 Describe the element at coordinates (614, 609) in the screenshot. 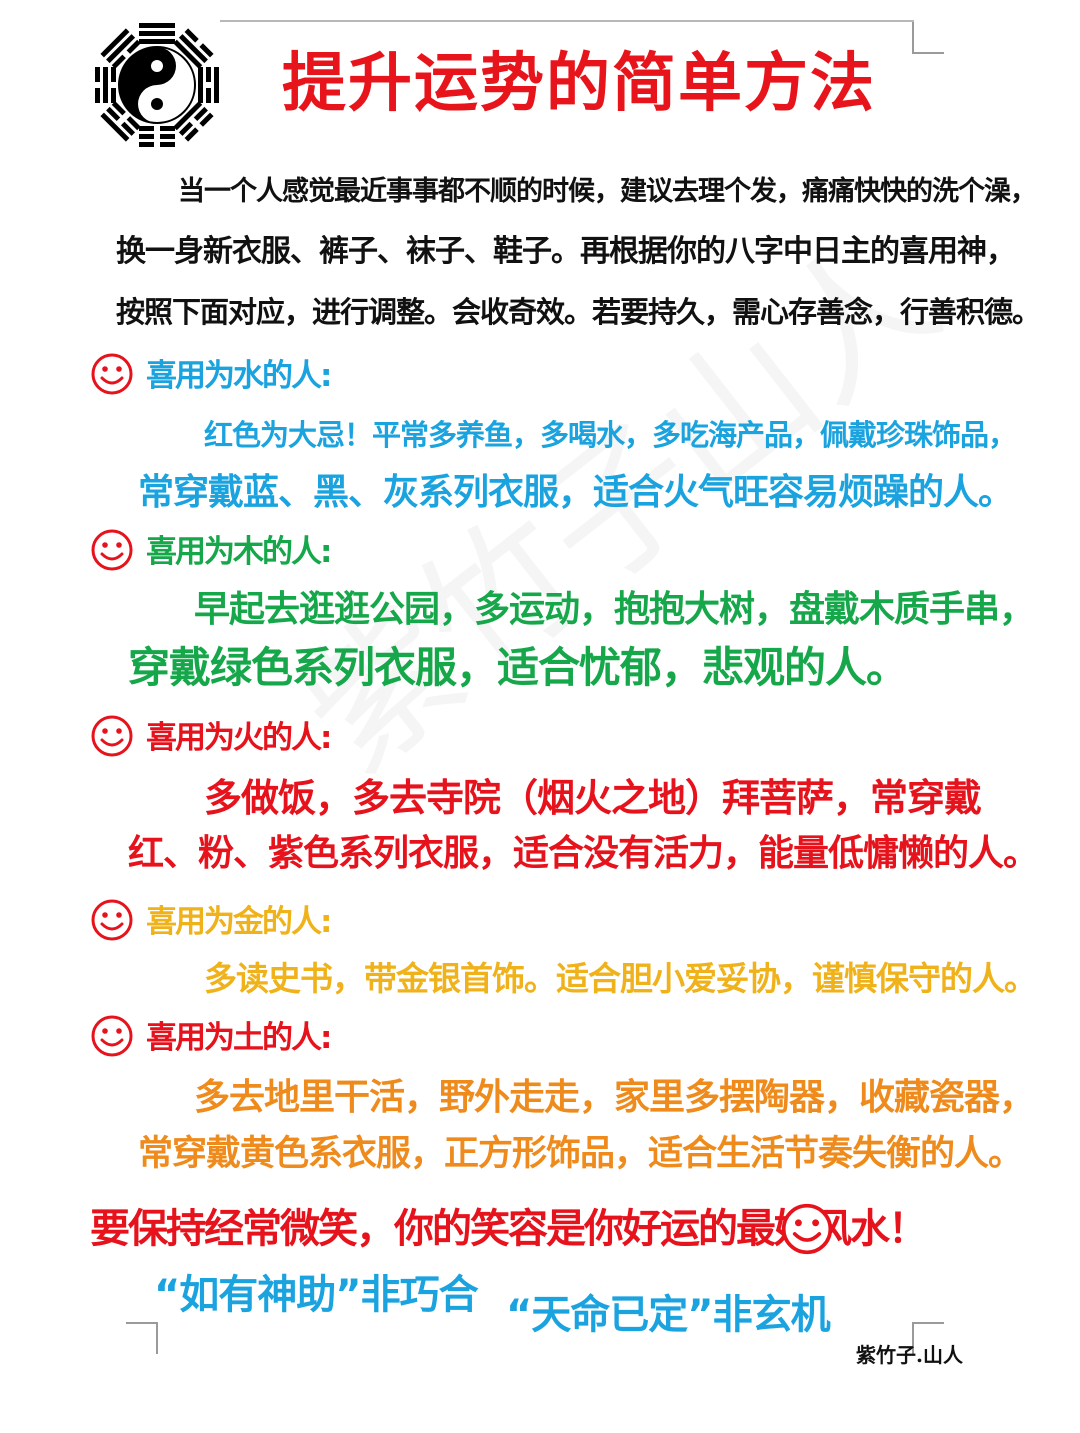

I see `section-wood-line-1: 早起去逛逛公园，多运动，抱抱大树，盘戴木质手串，` at that location.